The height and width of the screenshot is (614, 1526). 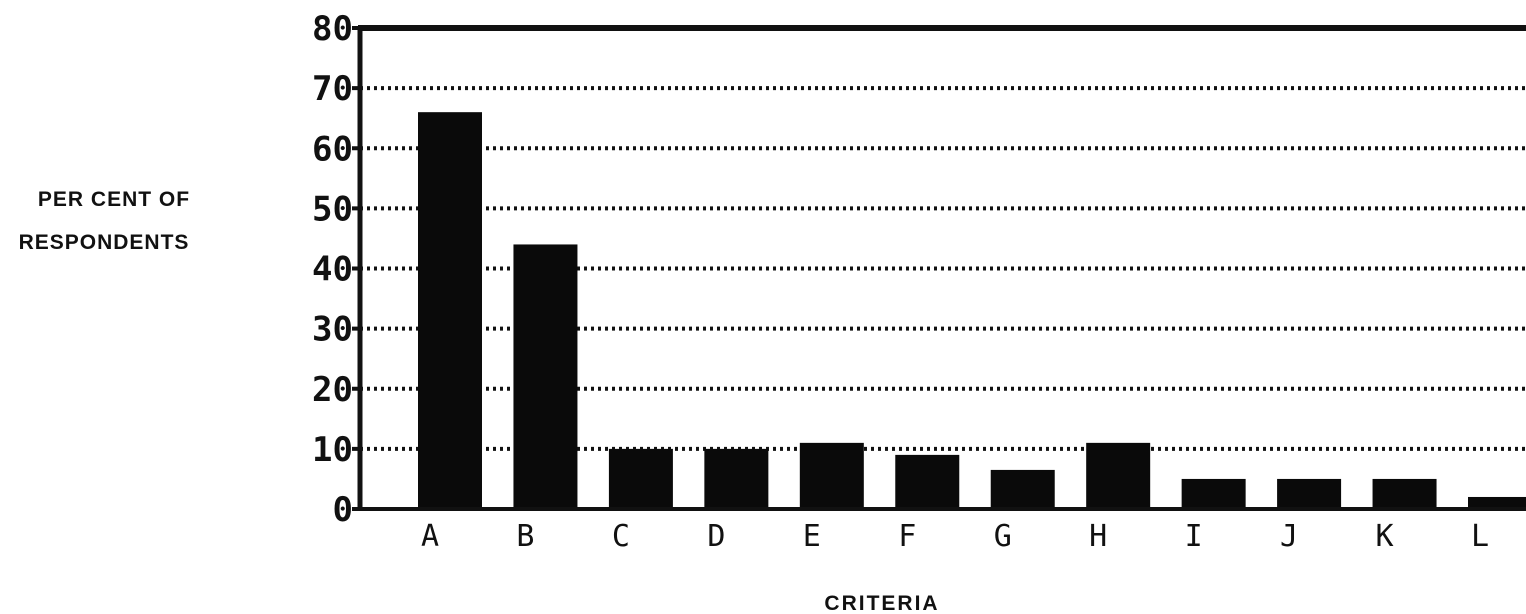 What do you see at coordinates (1003, 536) in the screenshot?
I see `x-tick-label-G: G` at bounding box center [1003, 536].